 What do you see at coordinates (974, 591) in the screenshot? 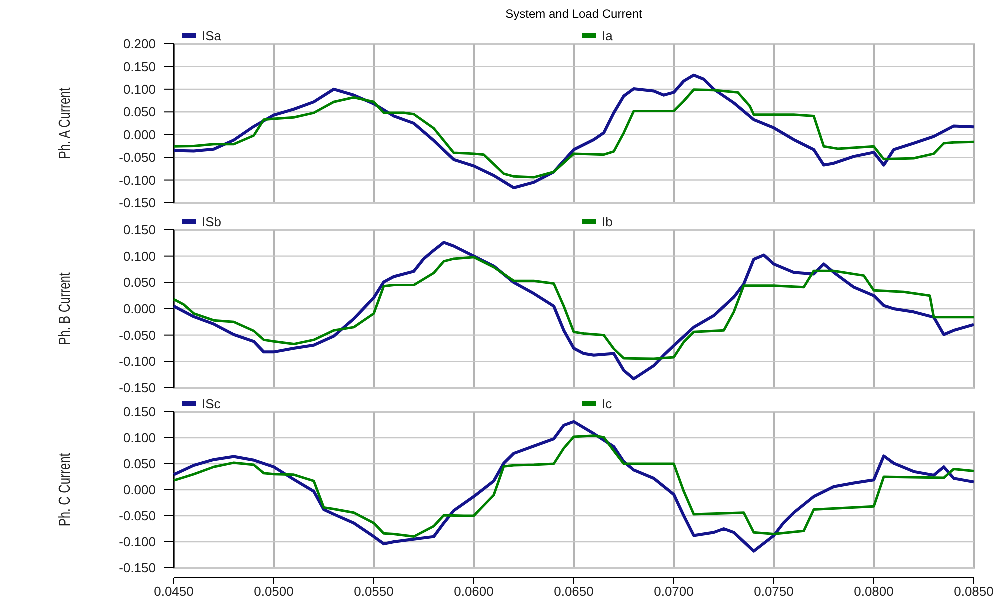
I see `x-tick-label: 0.0850` at bounding box center [974, 591].